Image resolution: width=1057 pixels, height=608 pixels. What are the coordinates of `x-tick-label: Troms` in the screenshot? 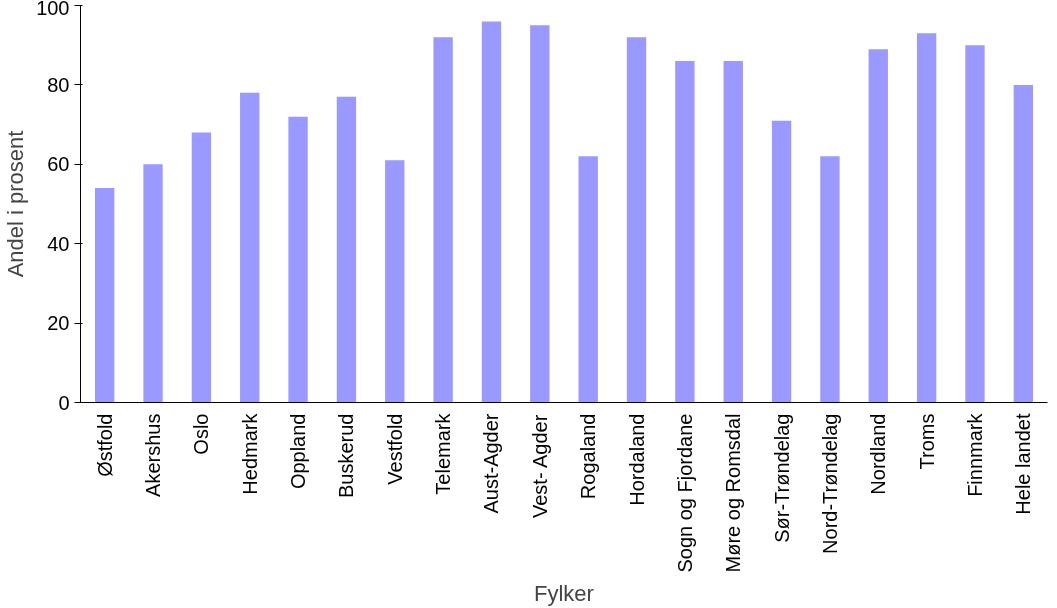 It's located at (926, 441).